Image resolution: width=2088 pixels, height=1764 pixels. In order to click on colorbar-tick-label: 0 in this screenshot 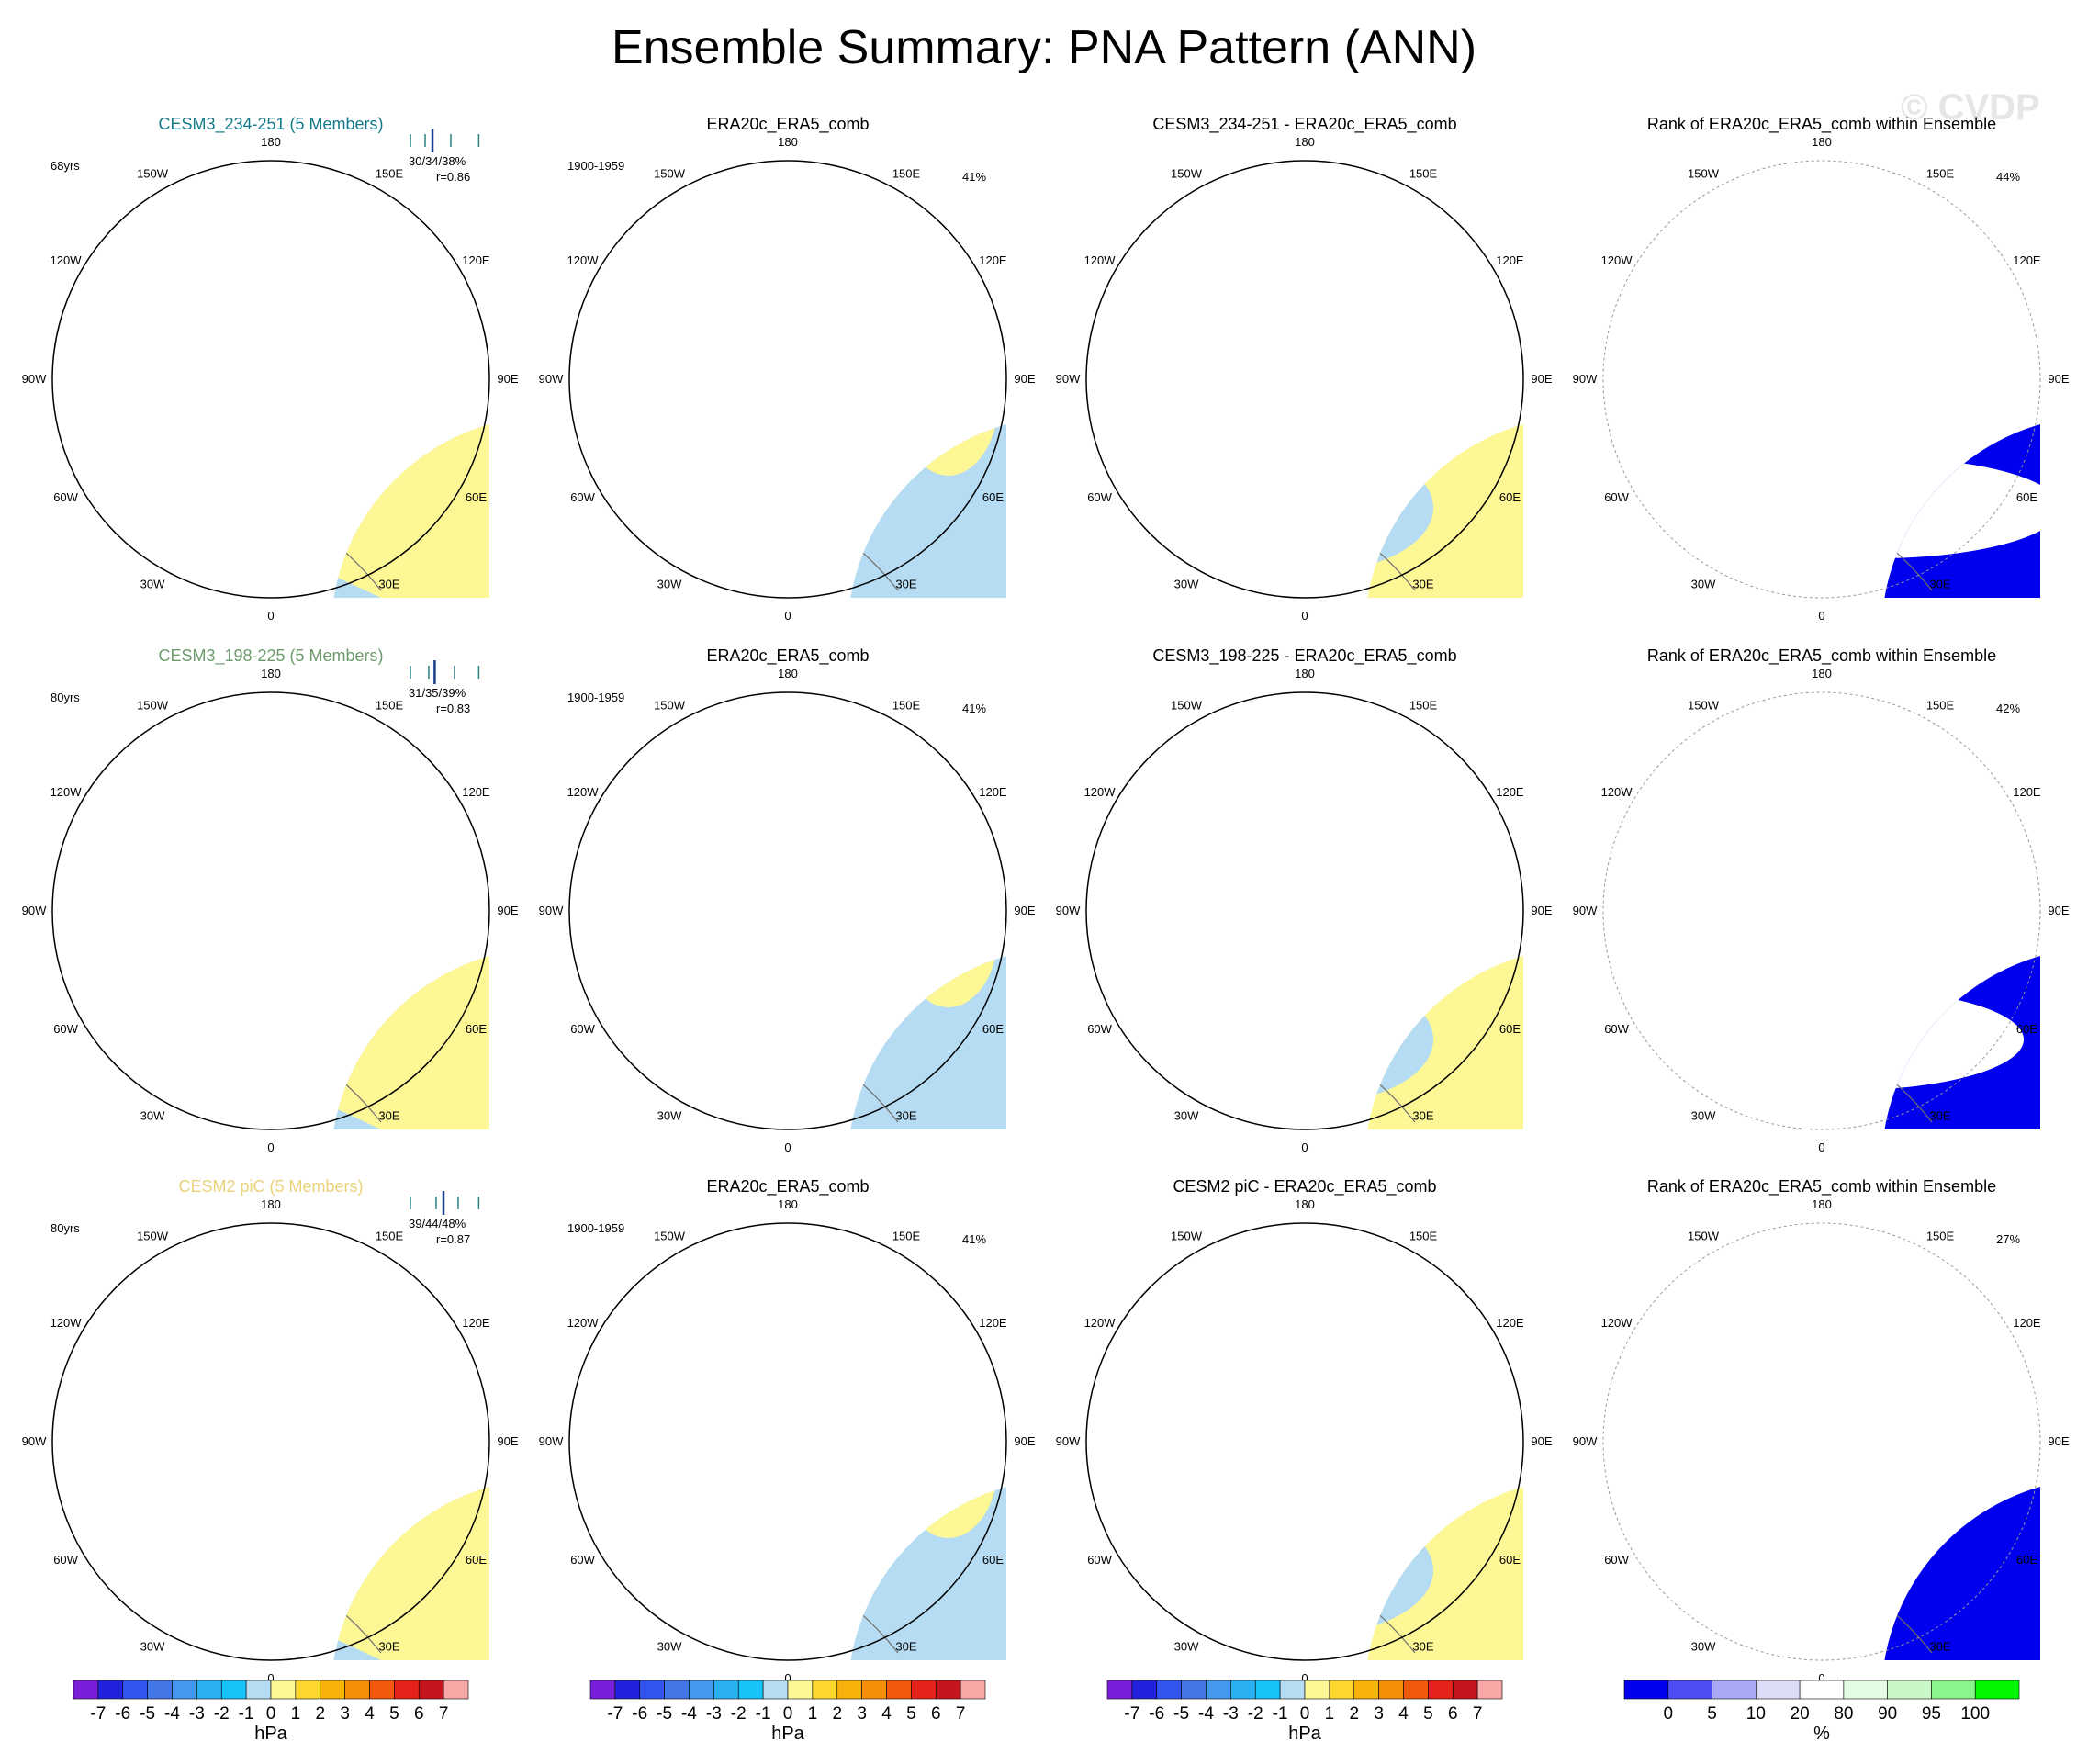, I will do `click(271, 1714)`.